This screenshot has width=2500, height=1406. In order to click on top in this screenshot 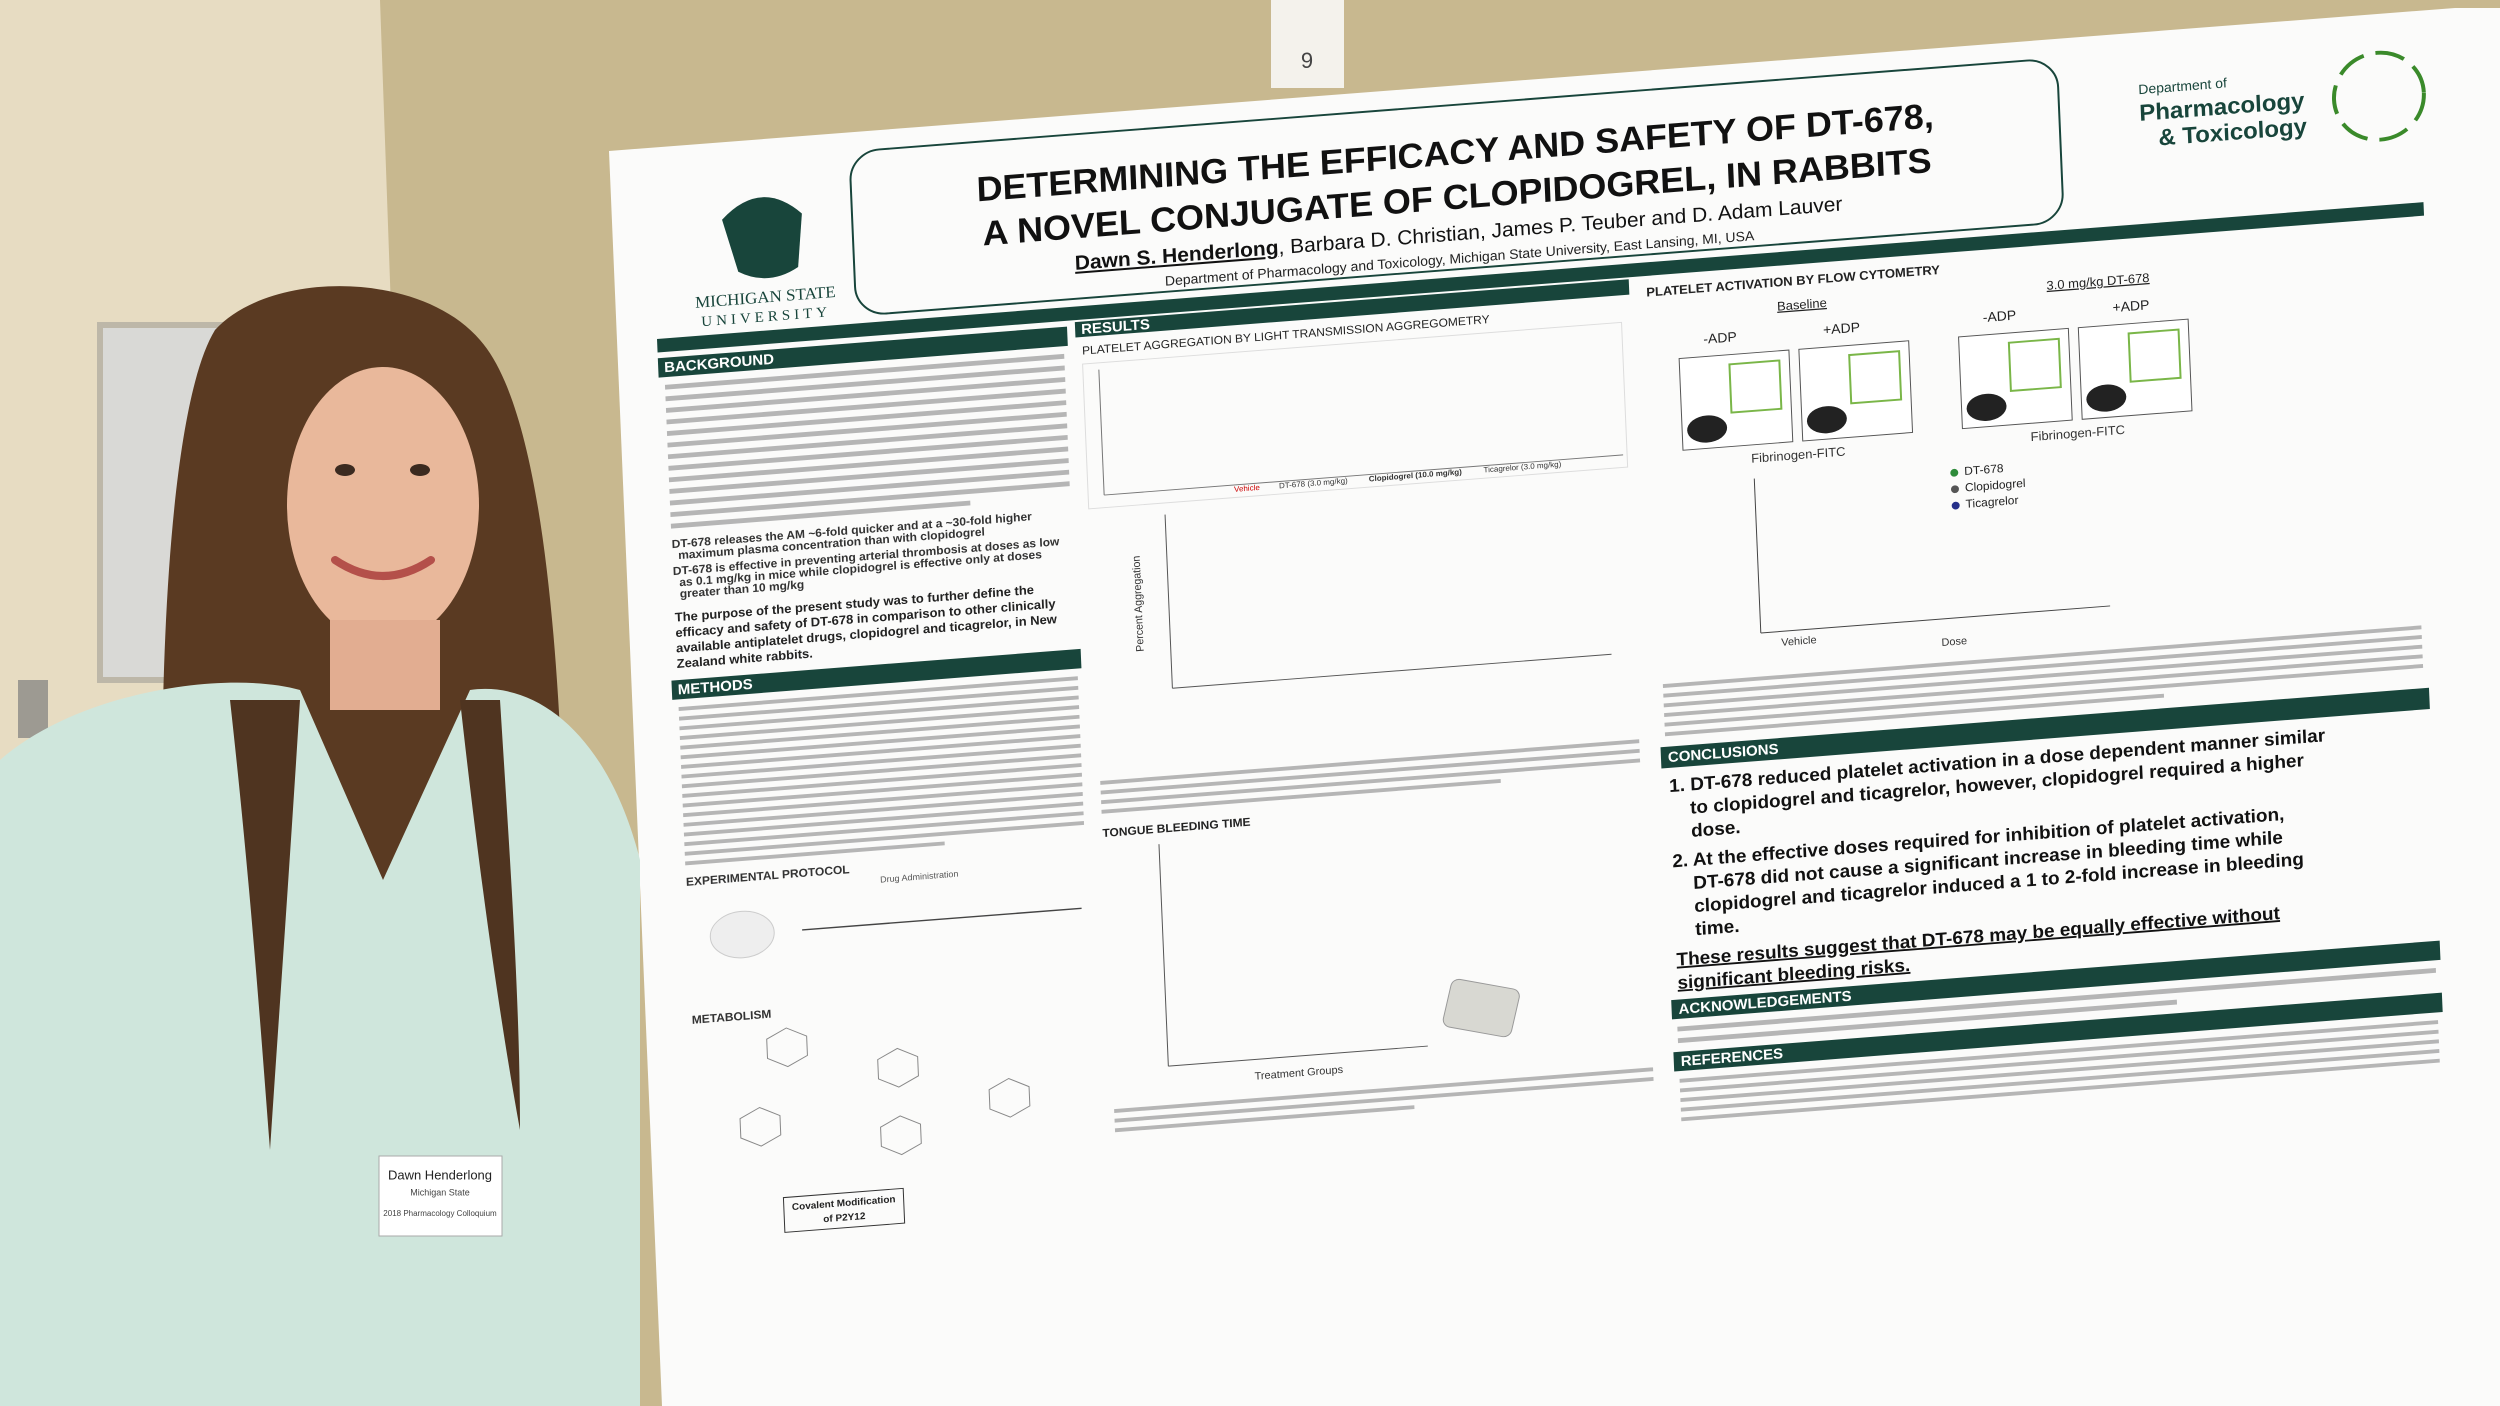, I will do `click(320, 1044)`.